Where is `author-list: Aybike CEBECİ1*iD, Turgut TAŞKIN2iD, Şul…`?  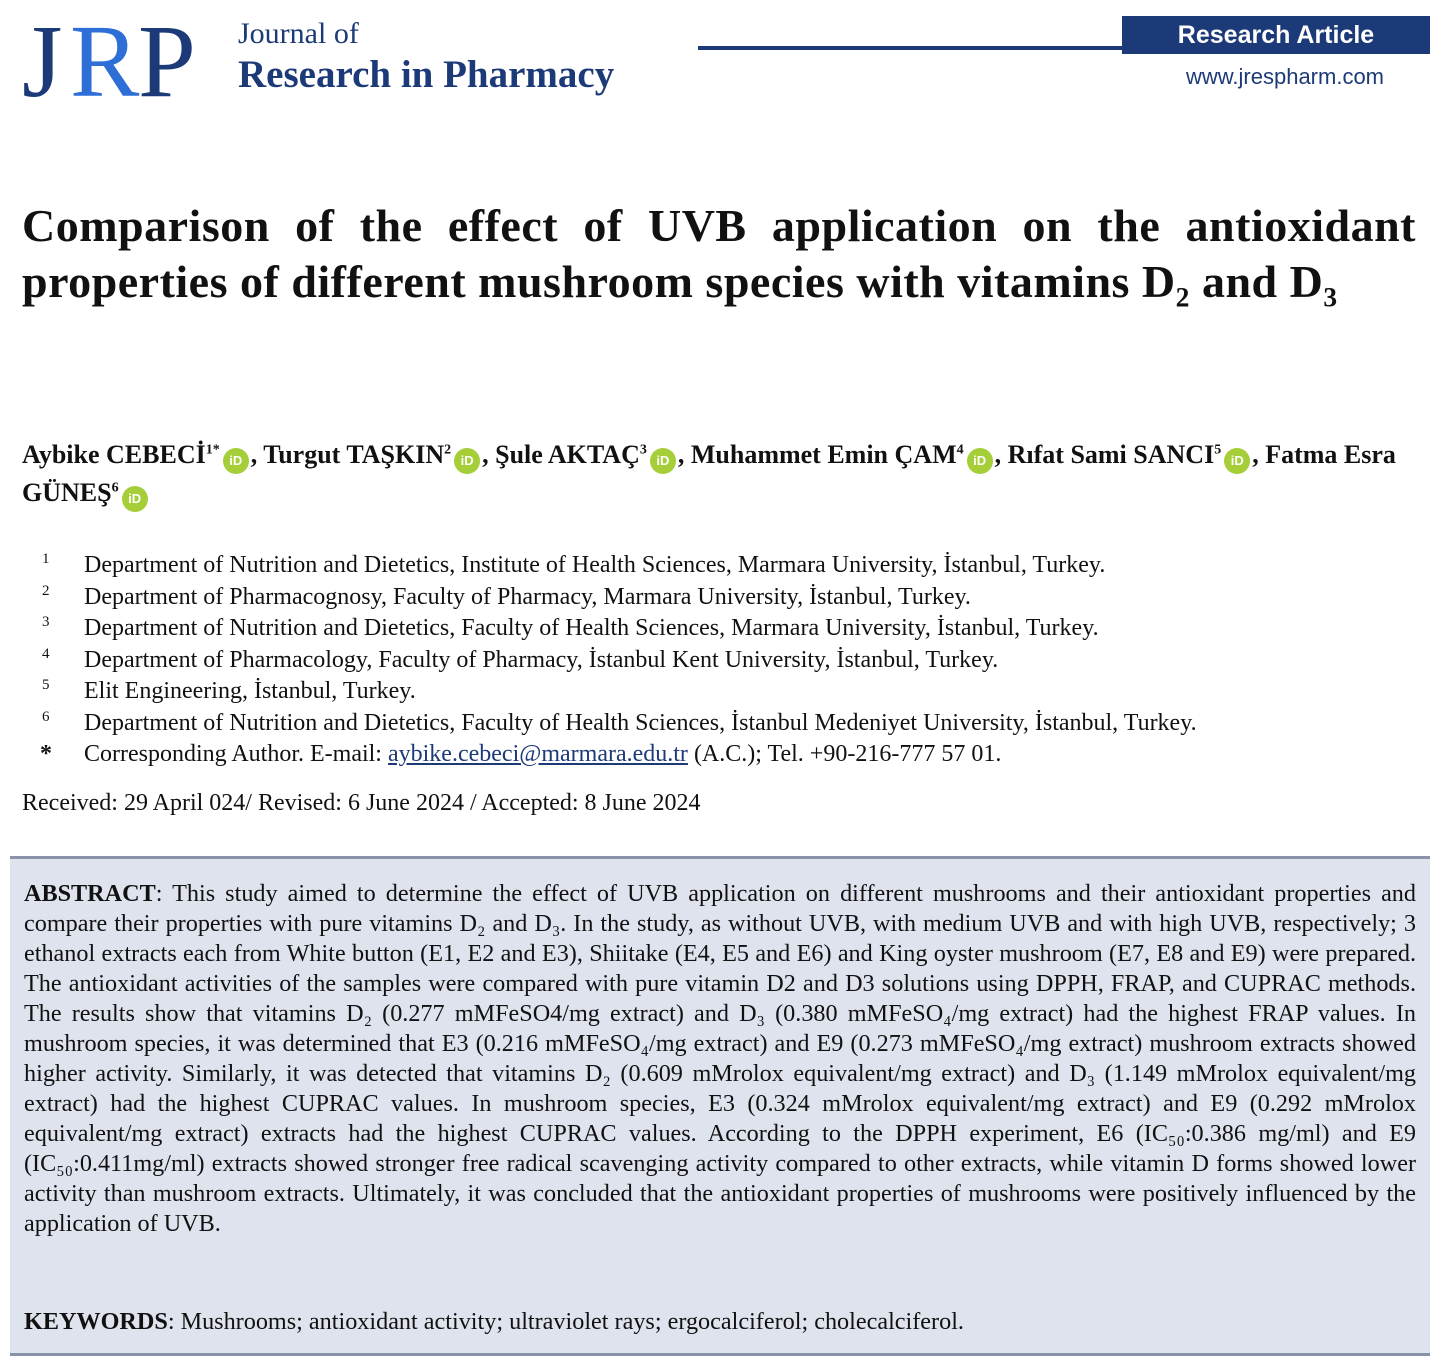 author-list: Aybike CEBECİ1*iD, Turgut TAŞKIN2iD, Şul… is located at coordinates (720, 474).